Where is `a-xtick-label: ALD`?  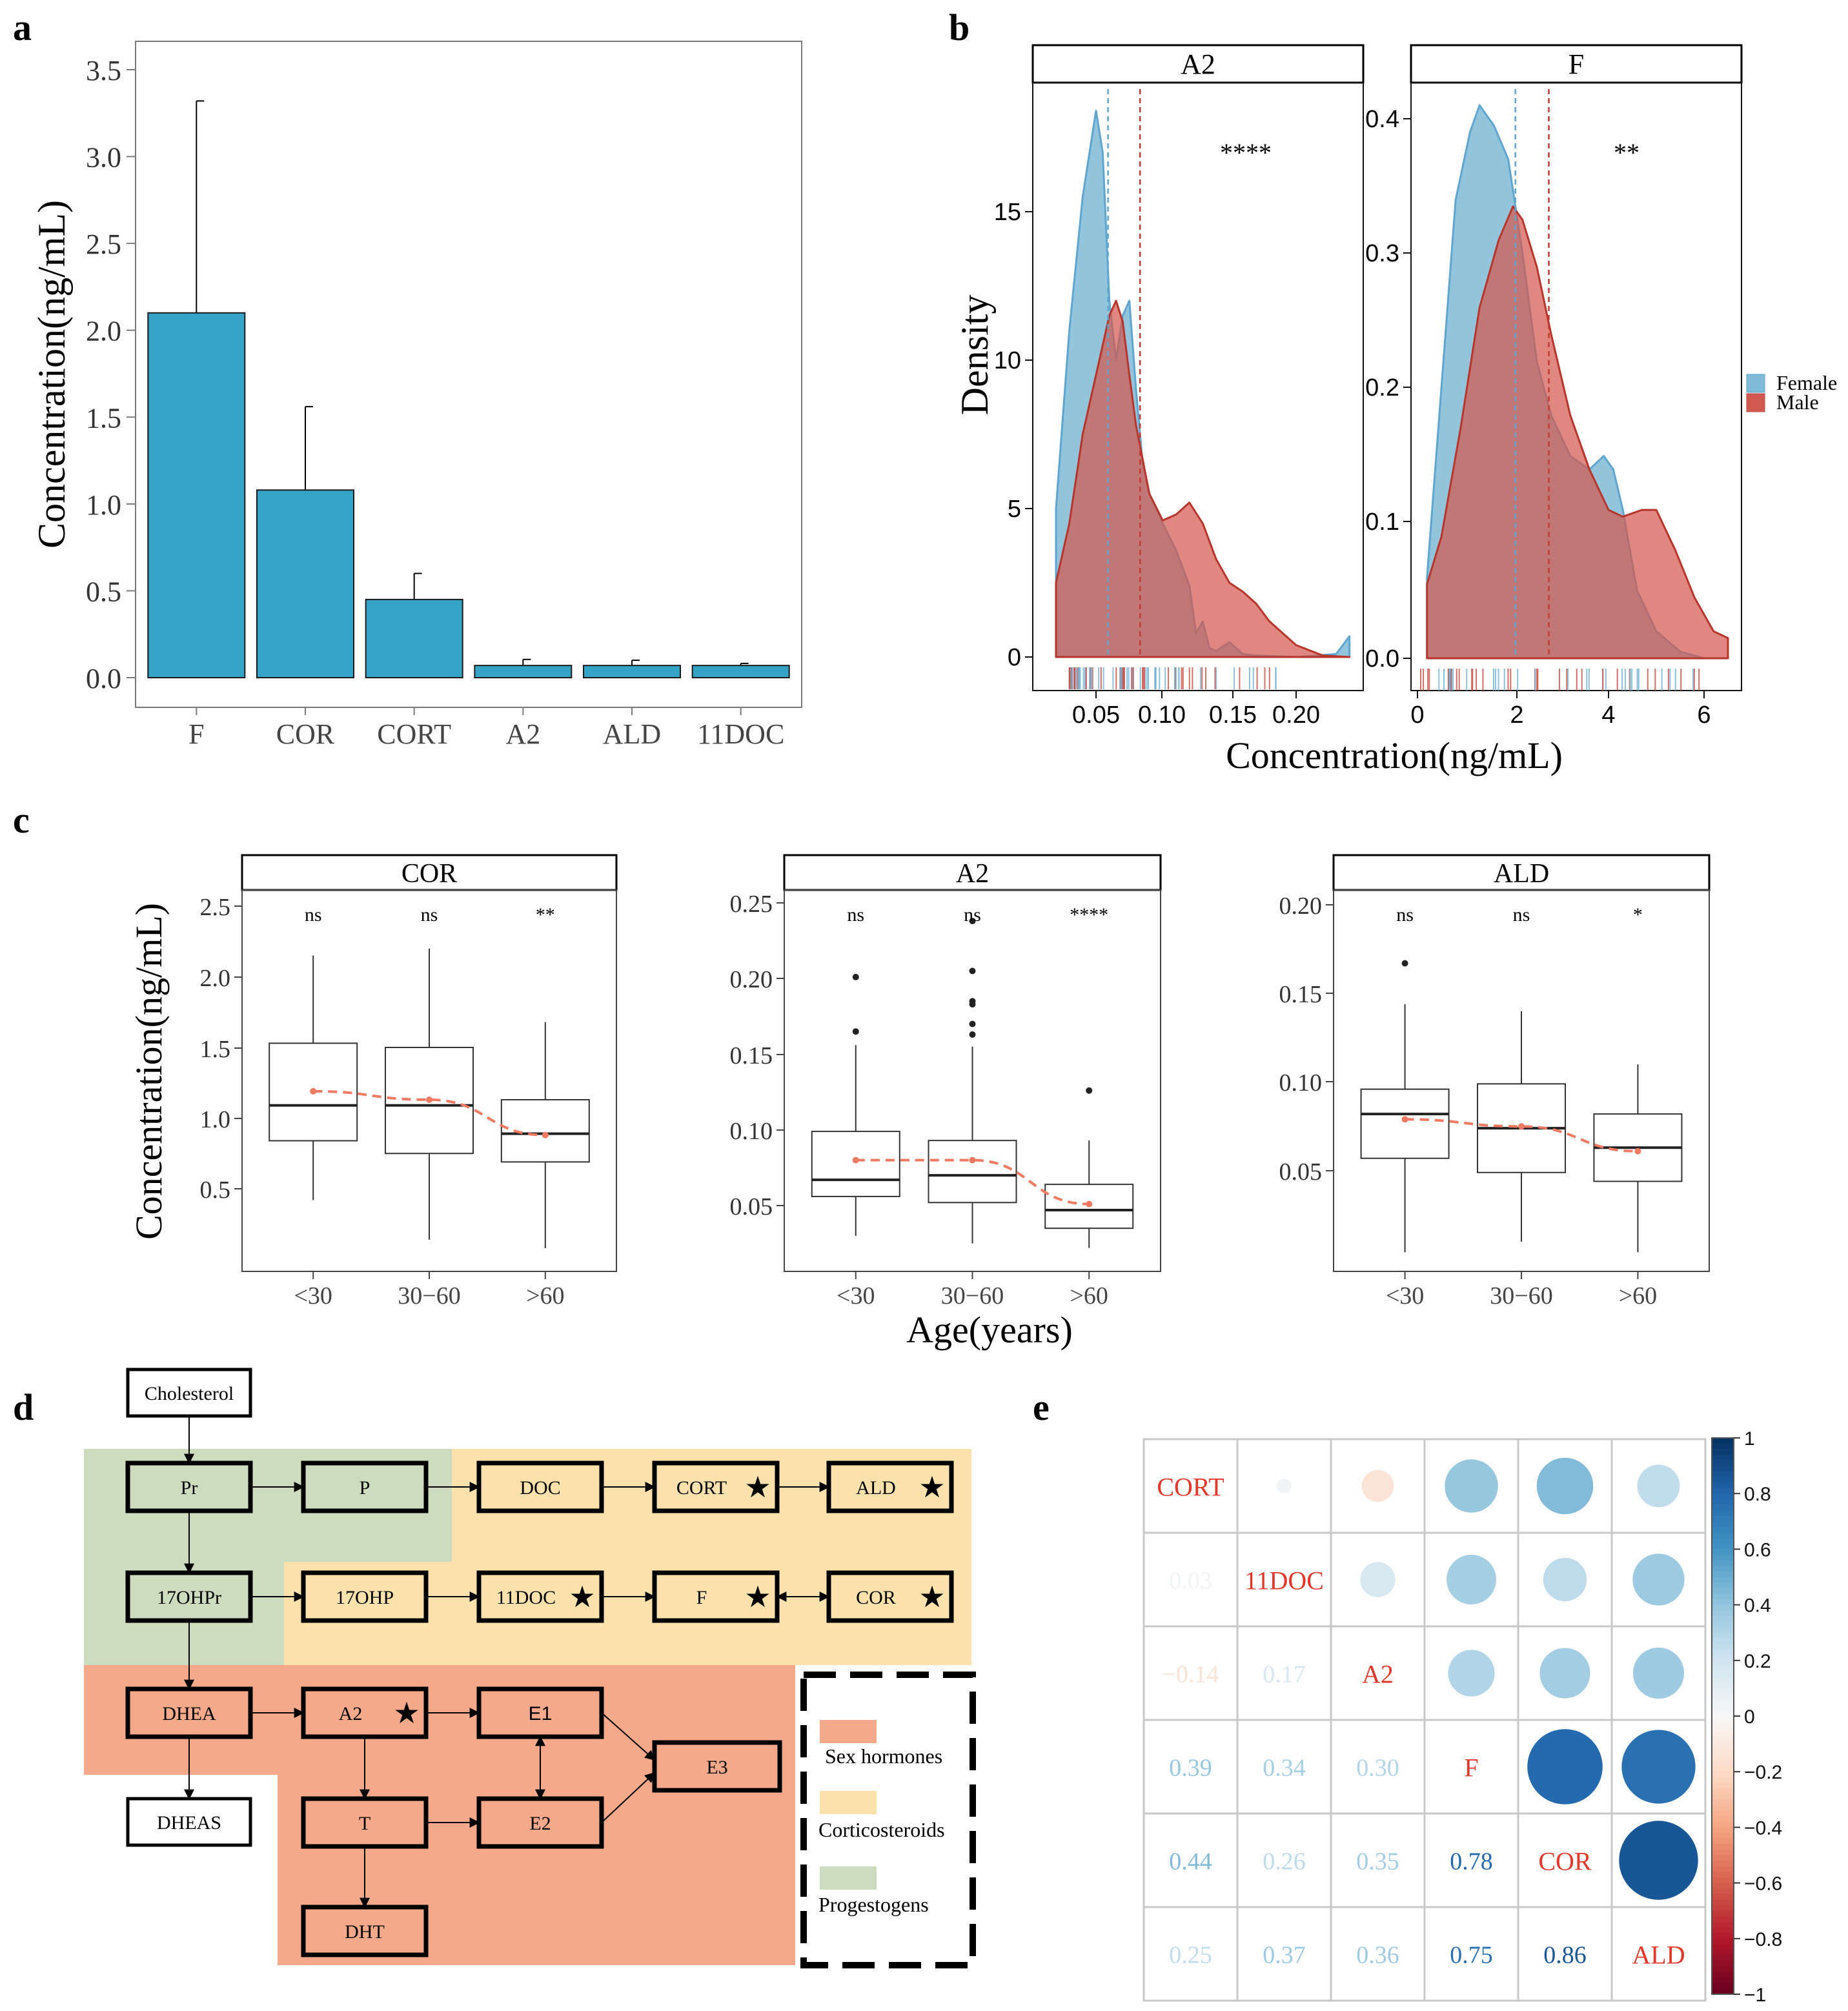
a-xtick-label: ALD is located at coordinates (632, 734).